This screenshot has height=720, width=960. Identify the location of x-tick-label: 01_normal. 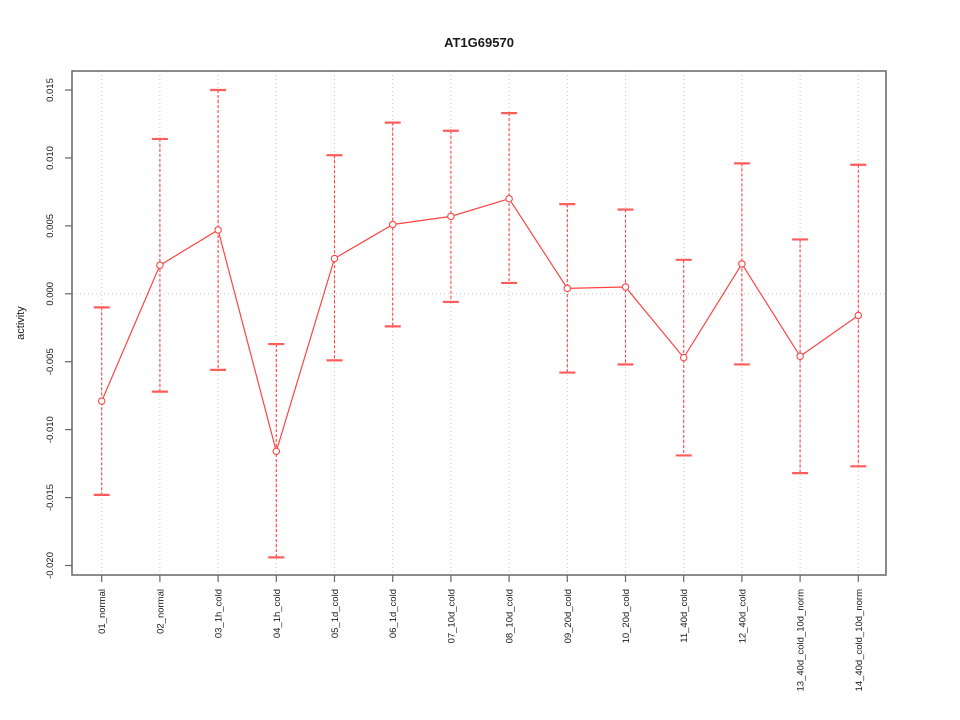
(102, 611).